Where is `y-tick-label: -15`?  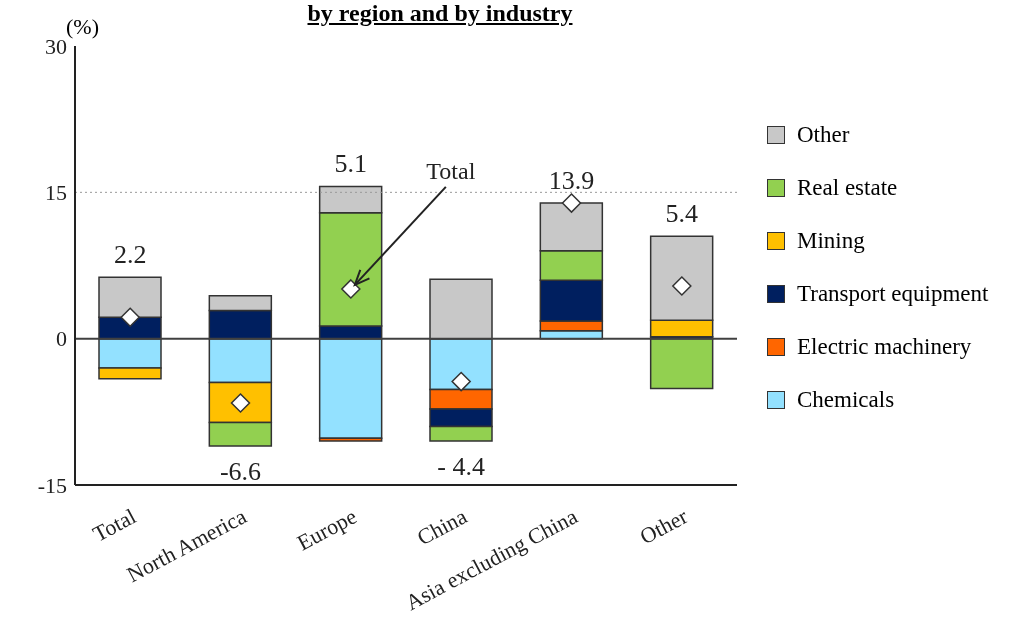
y-tick-label: -15 is located at coordinates (52, 485).